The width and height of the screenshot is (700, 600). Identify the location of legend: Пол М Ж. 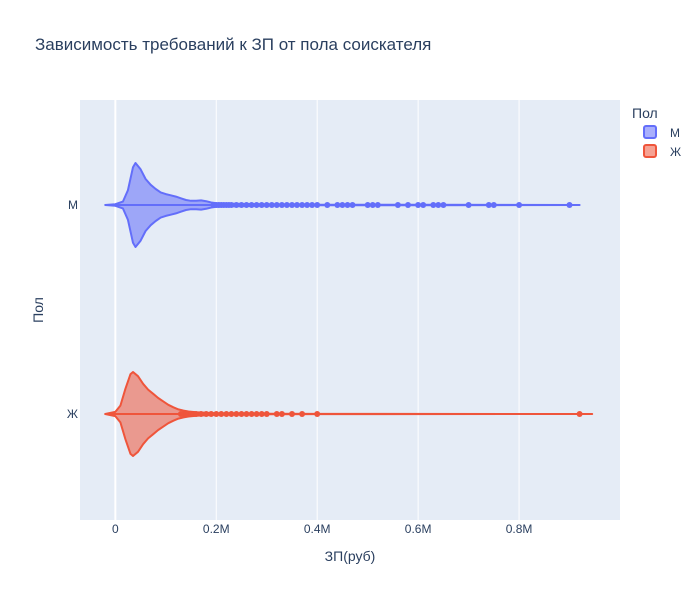
(656, 132).